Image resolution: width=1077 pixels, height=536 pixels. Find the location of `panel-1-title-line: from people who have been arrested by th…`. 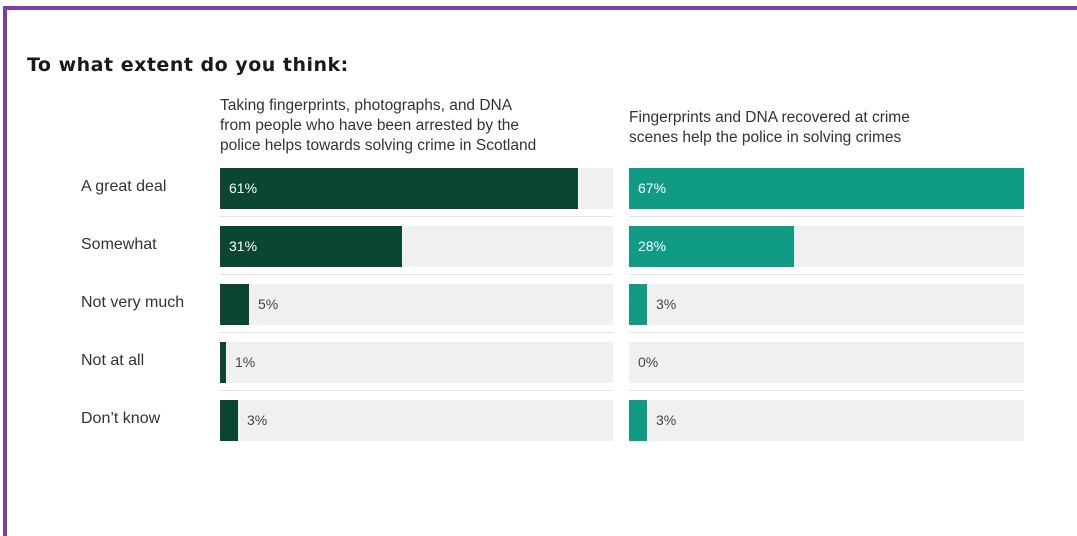

panel-1-title-line: from people who have been arrested by th… is located at coordinates (369, 125).